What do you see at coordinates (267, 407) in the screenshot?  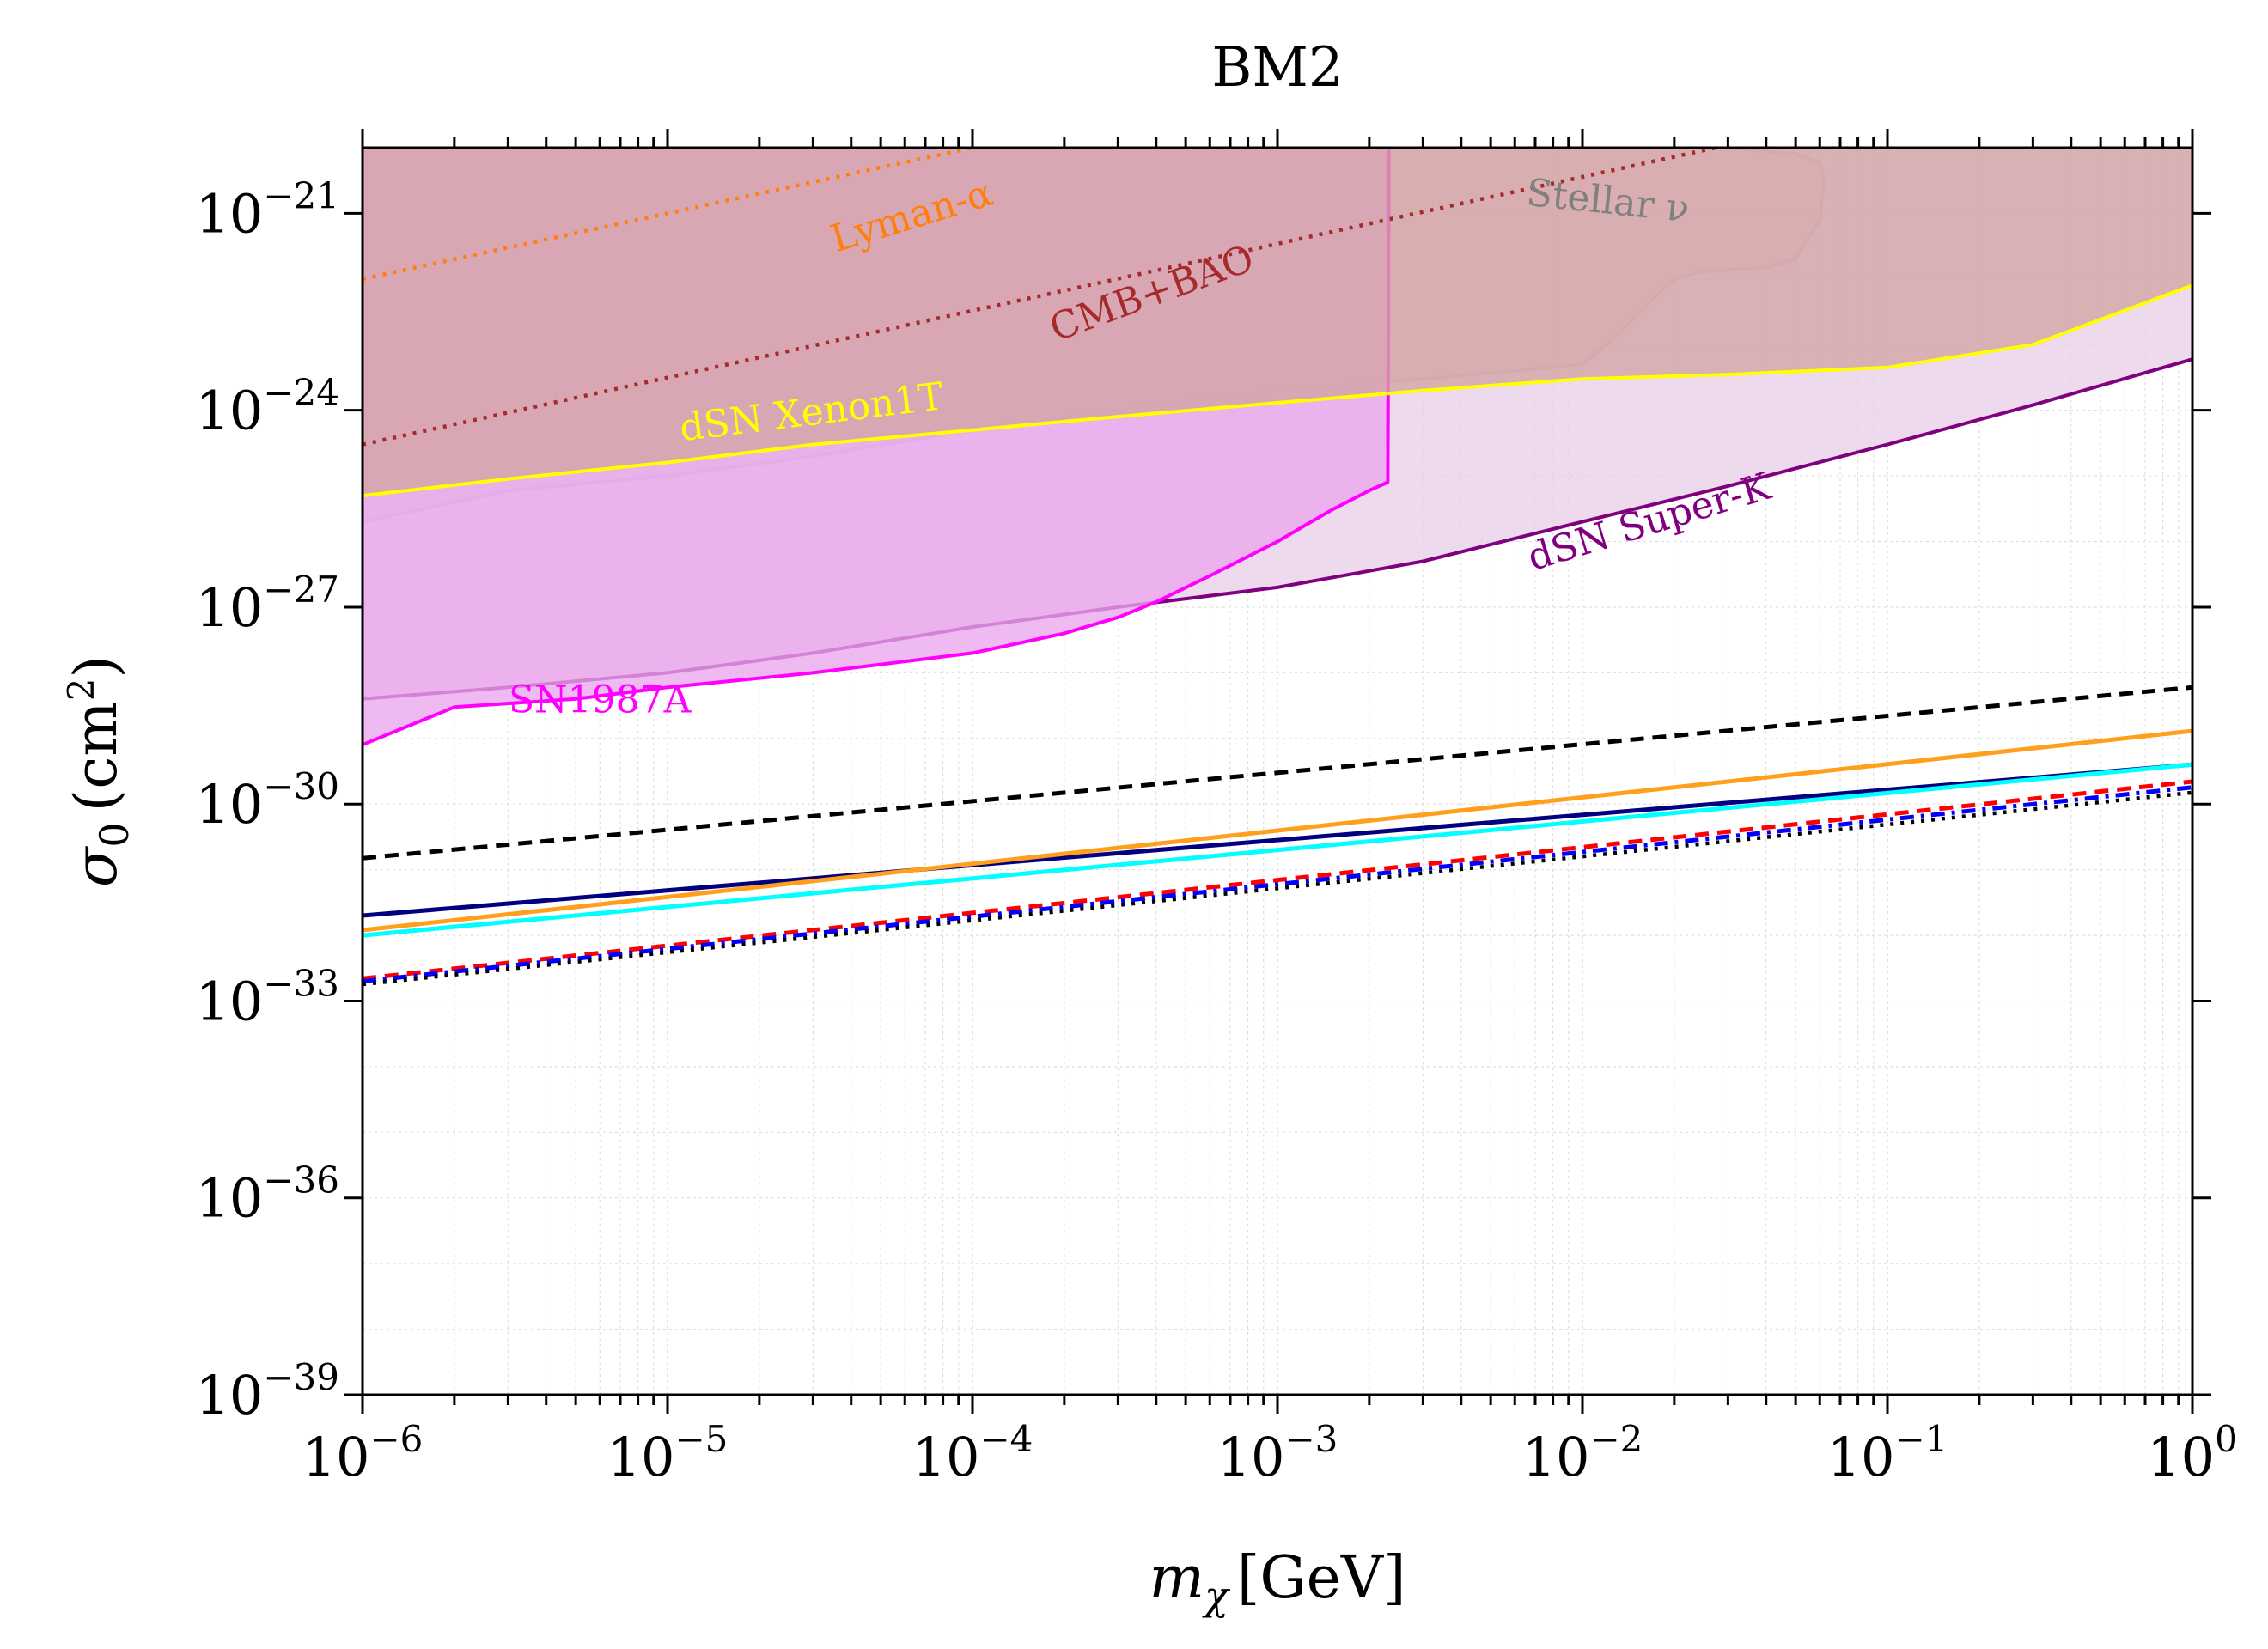 I see `y-tick-label: 10−24` at bounding box center [267, 407].